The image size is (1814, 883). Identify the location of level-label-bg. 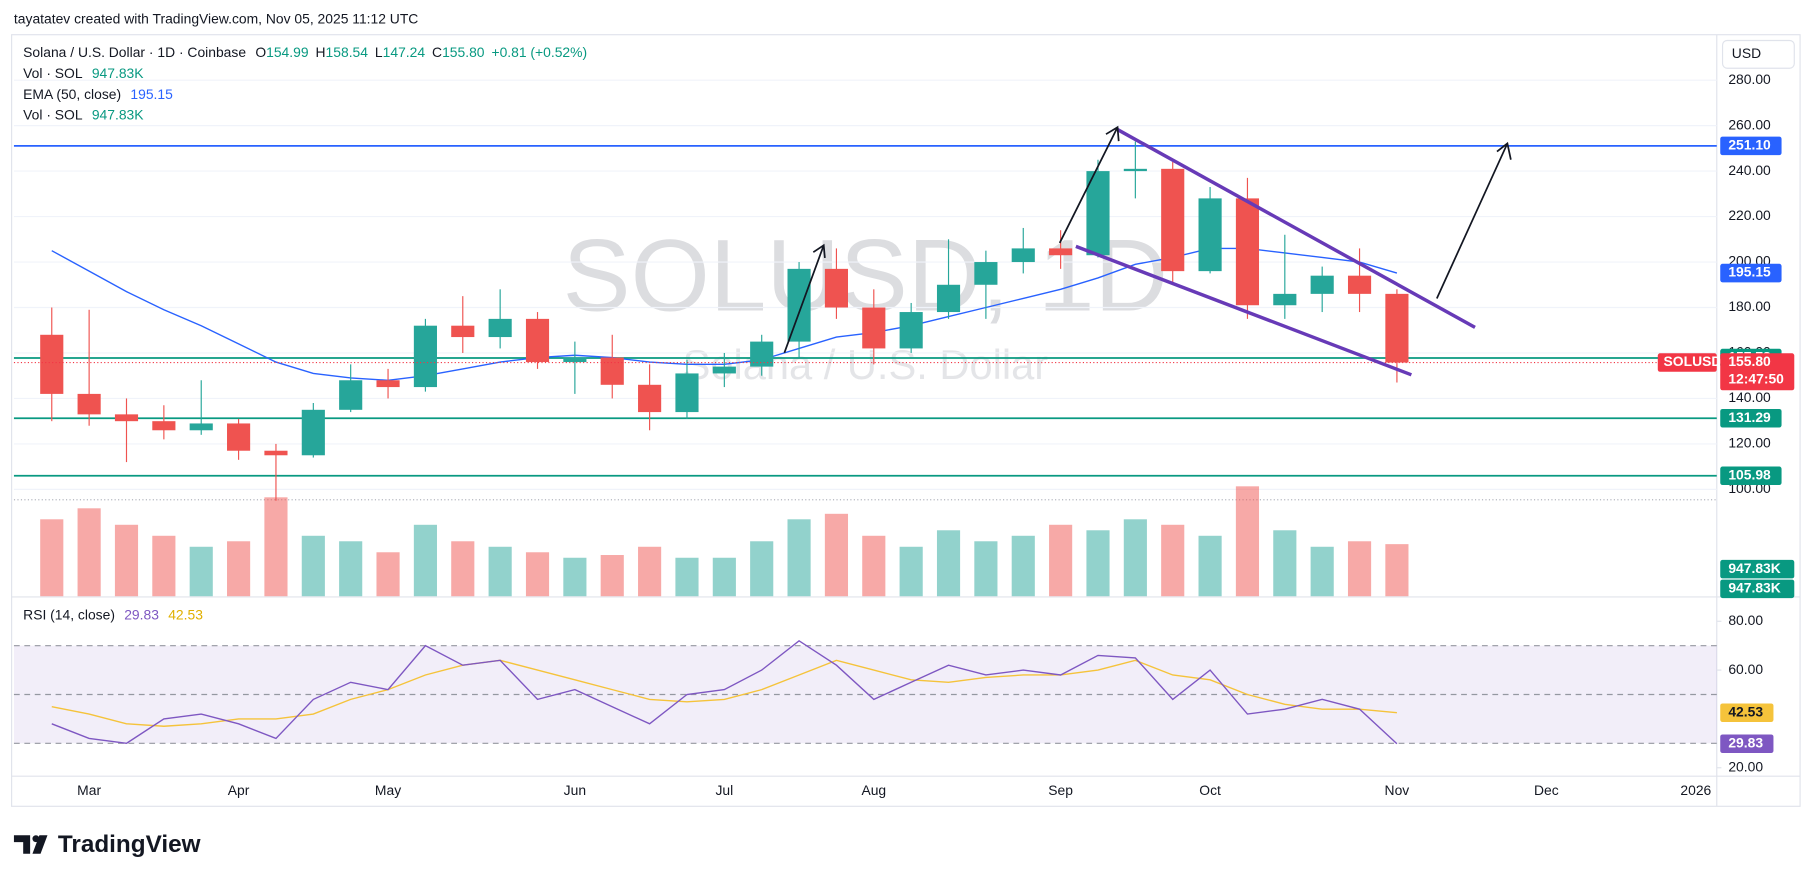
(1751, 146).